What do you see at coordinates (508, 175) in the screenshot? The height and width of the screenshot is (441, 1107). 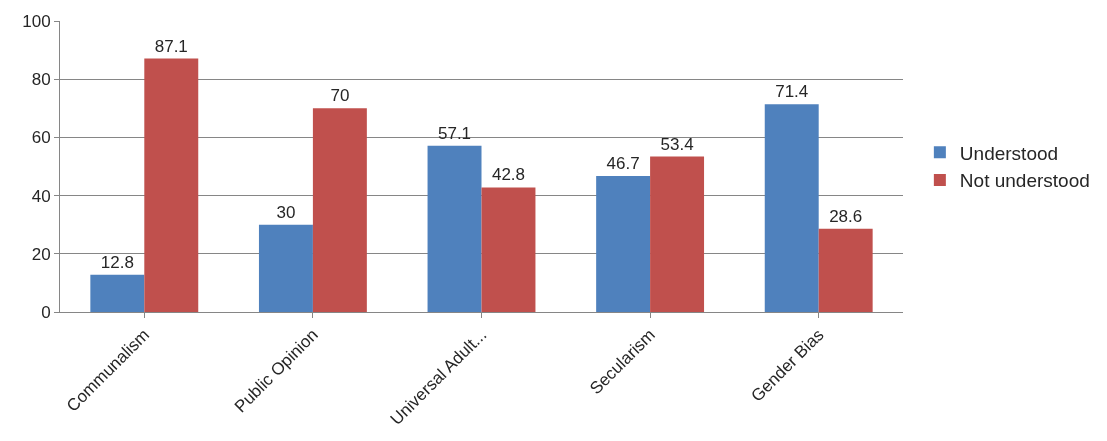 I see `data-label: 42.8` at bounding box center [508, 175].